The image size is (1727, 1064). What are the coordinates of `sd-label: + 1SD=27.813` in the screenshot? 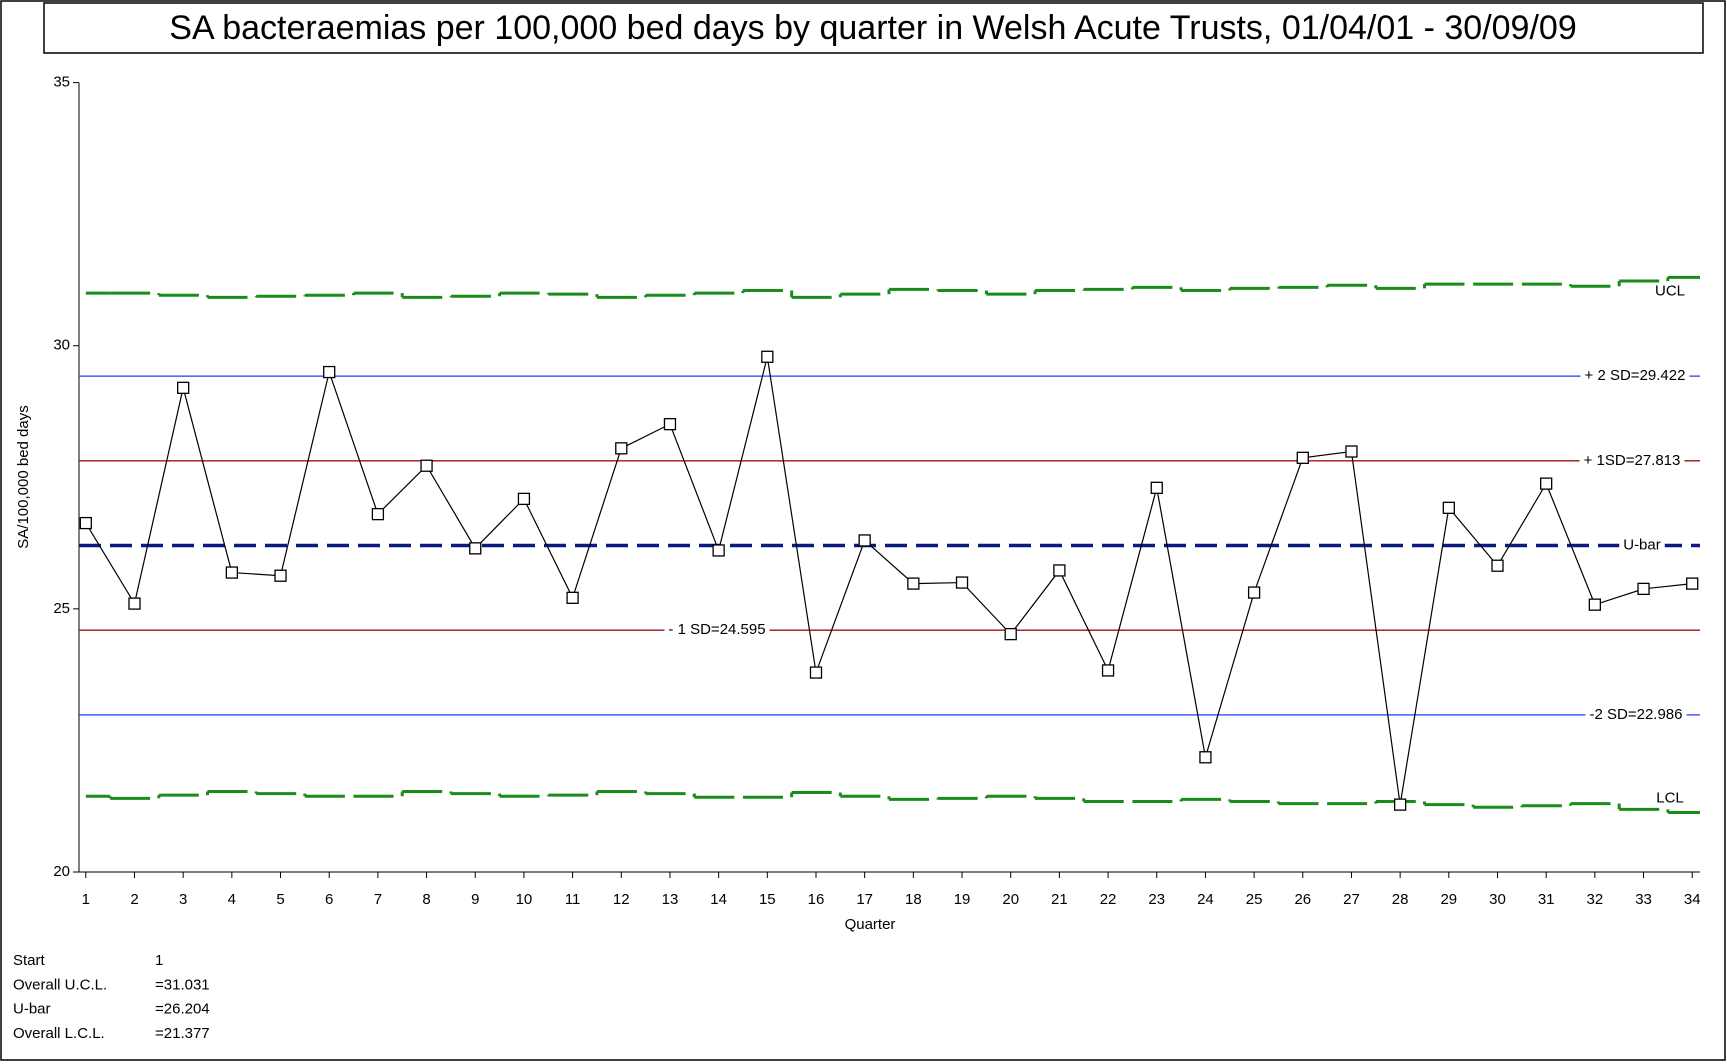 It's located at (1632, 460).